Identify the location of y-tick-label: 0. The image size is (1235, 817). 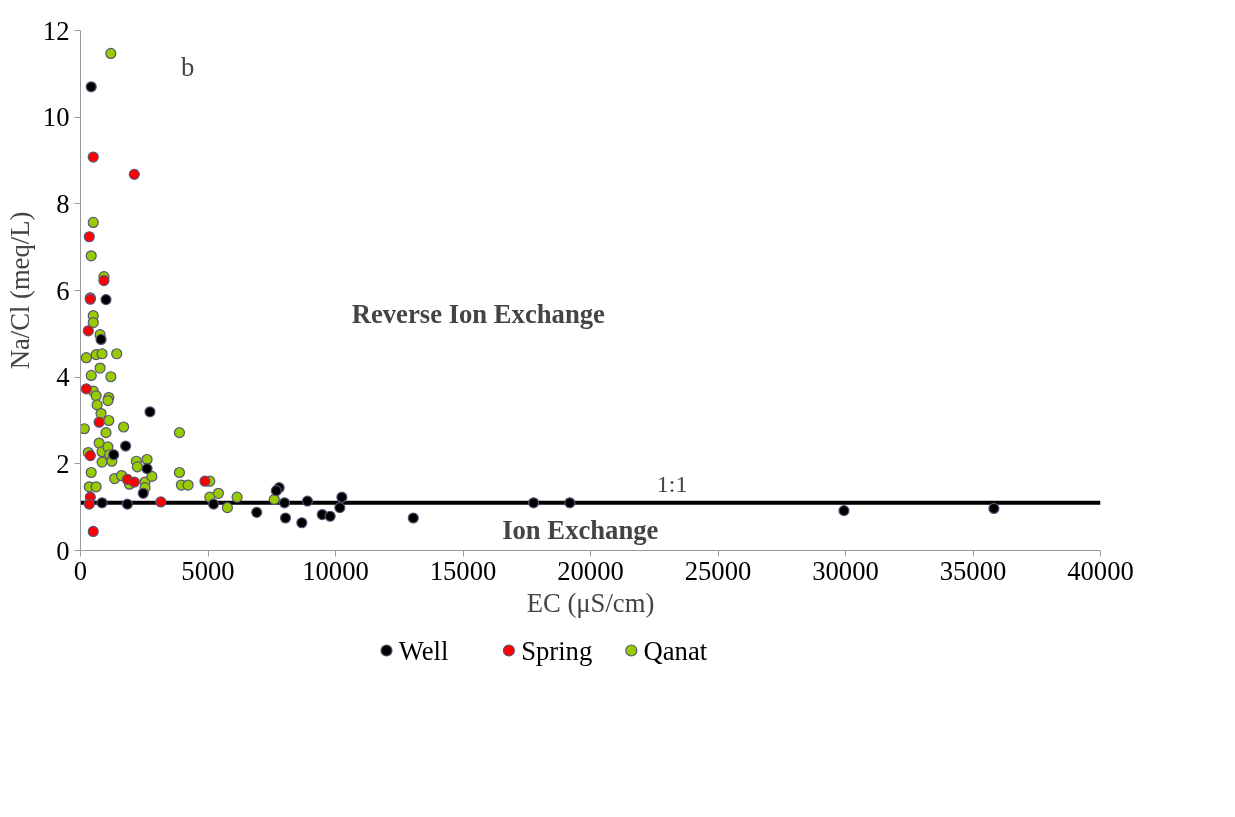
(63, 550).